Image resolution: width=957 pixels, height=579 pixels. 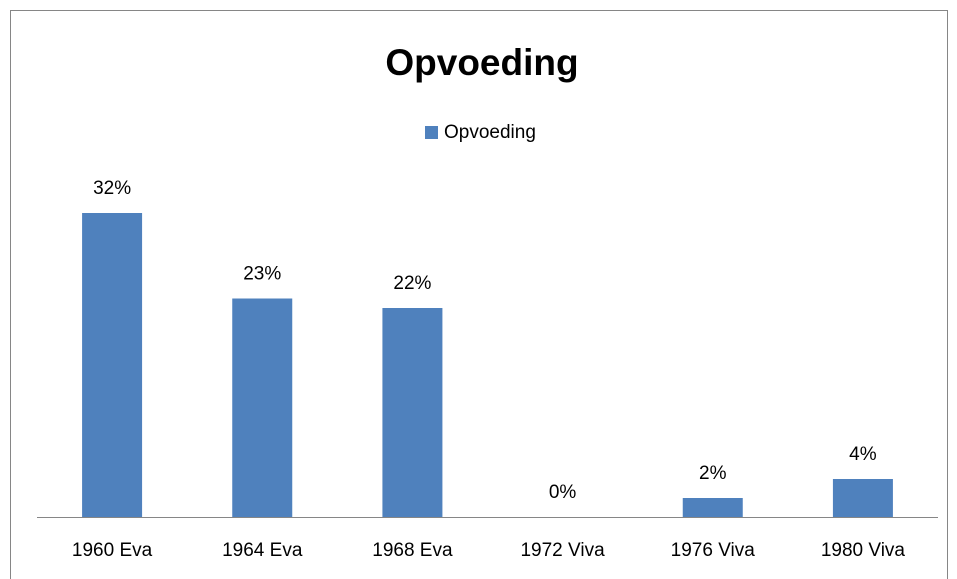 What do you see at coordinates (562, 550) in the screenshot?
I see `x-tick-label: 1972 Viva` at bounding box center [562, 550].